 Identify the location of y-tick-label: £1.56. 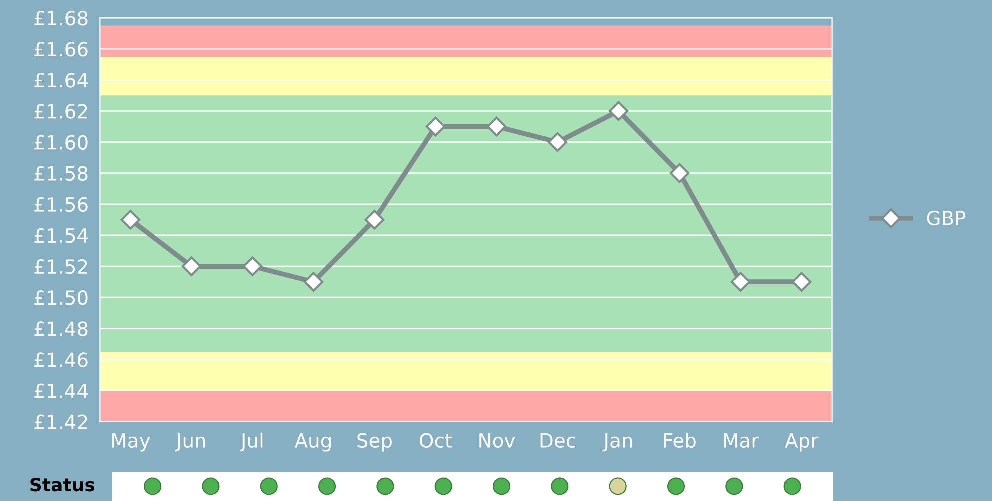
(61, 204).